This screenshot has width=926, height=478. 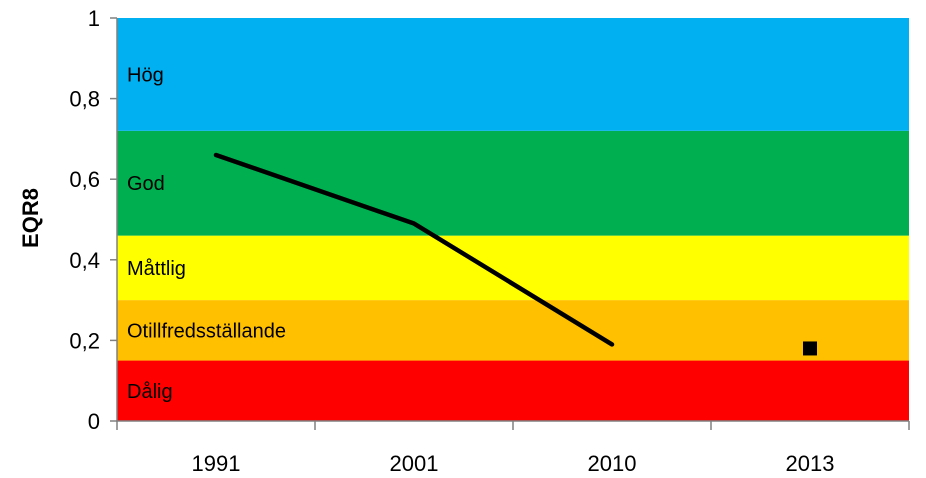 I want to click on band-label-1: Otillfredsställande, so click(x=206, y=331).